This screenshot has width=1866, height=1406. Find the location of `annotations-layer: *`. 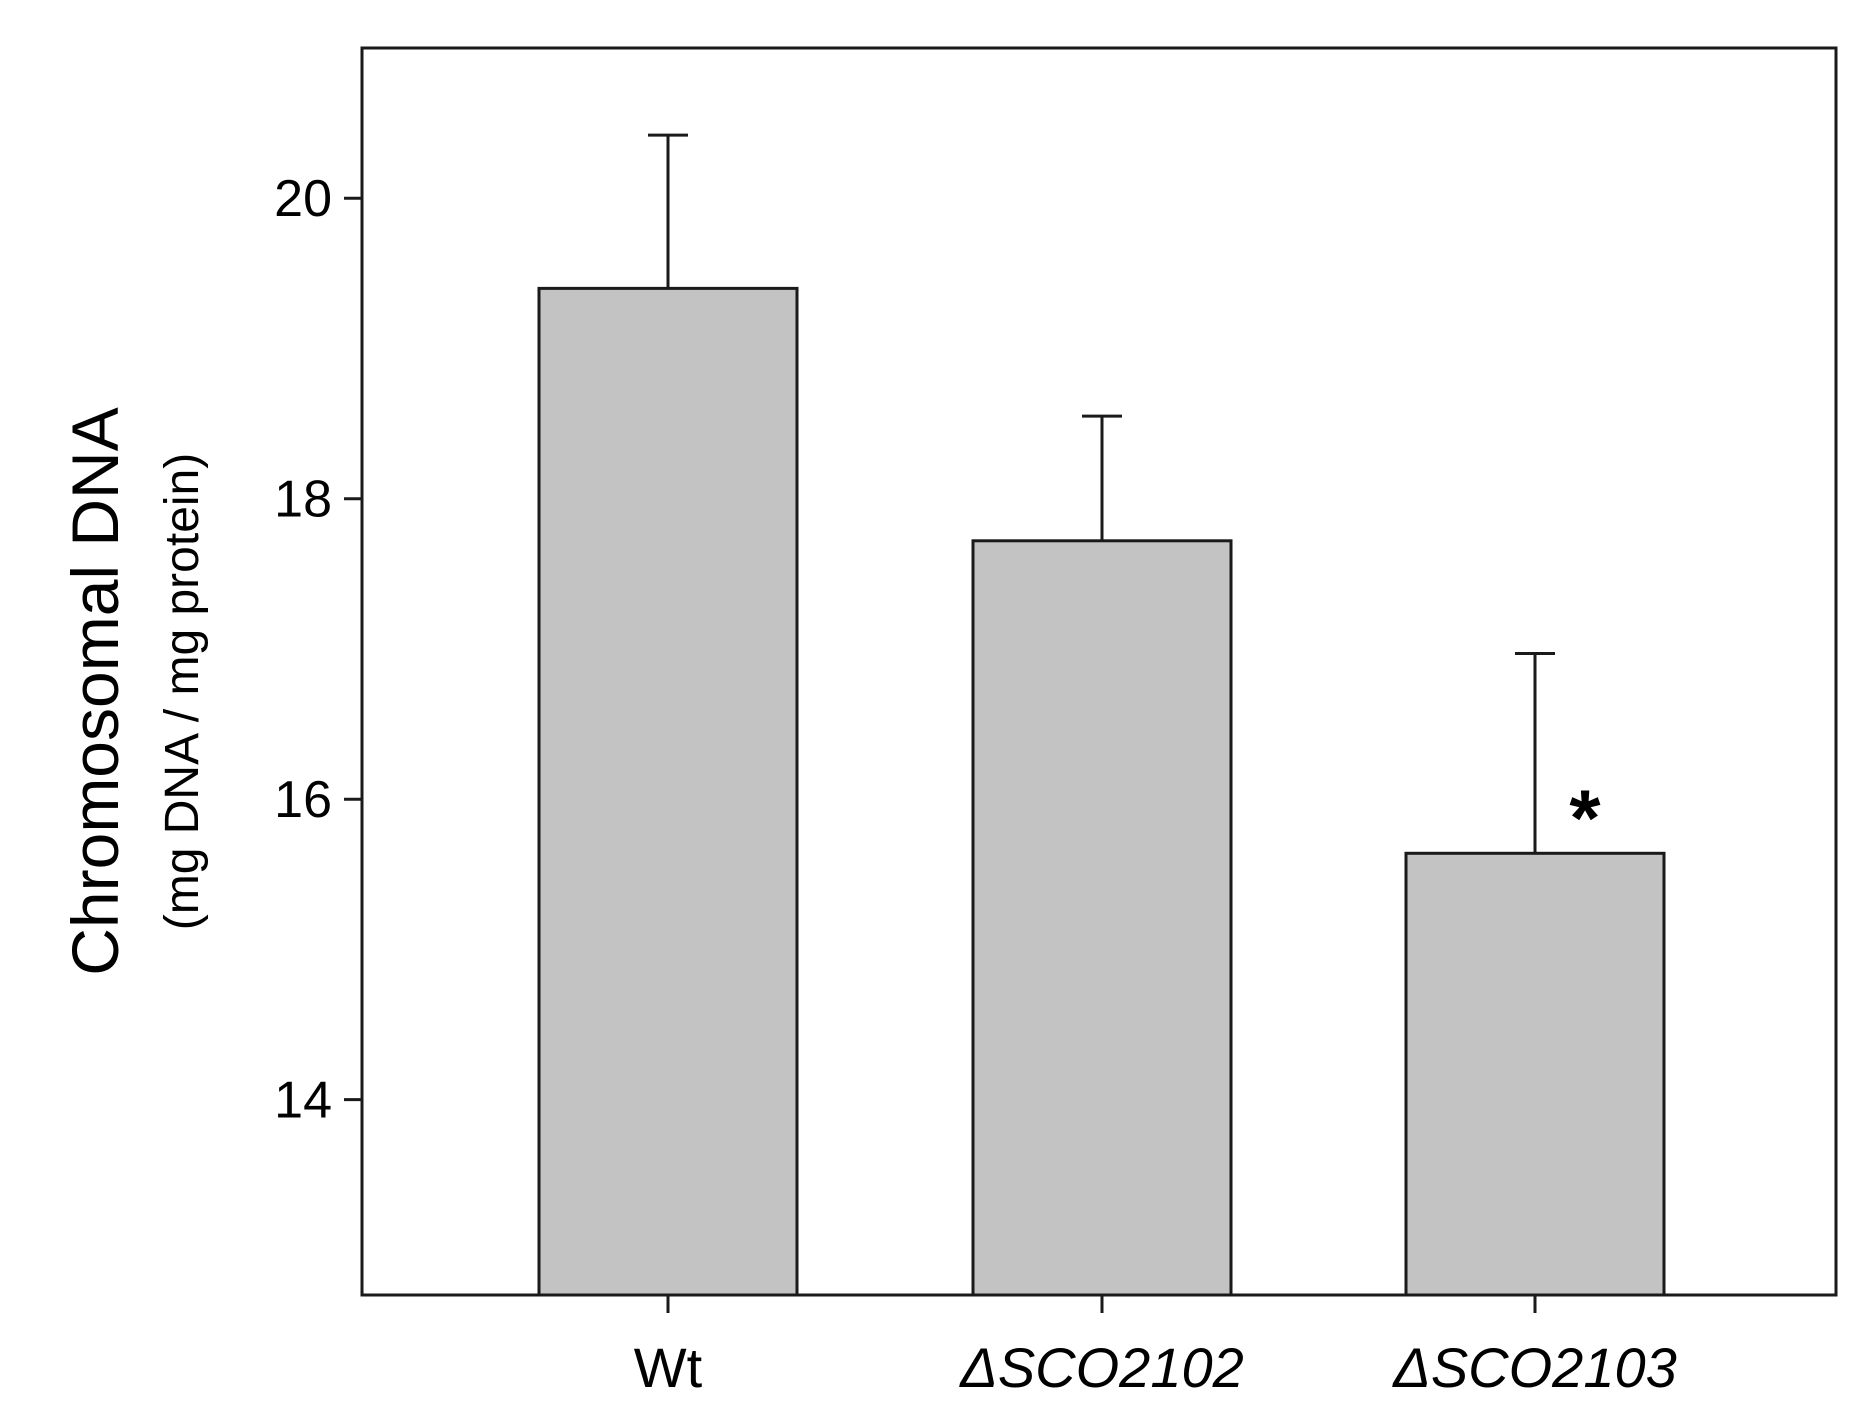

annotations-layer: * is located at coordinates (1585, 817).